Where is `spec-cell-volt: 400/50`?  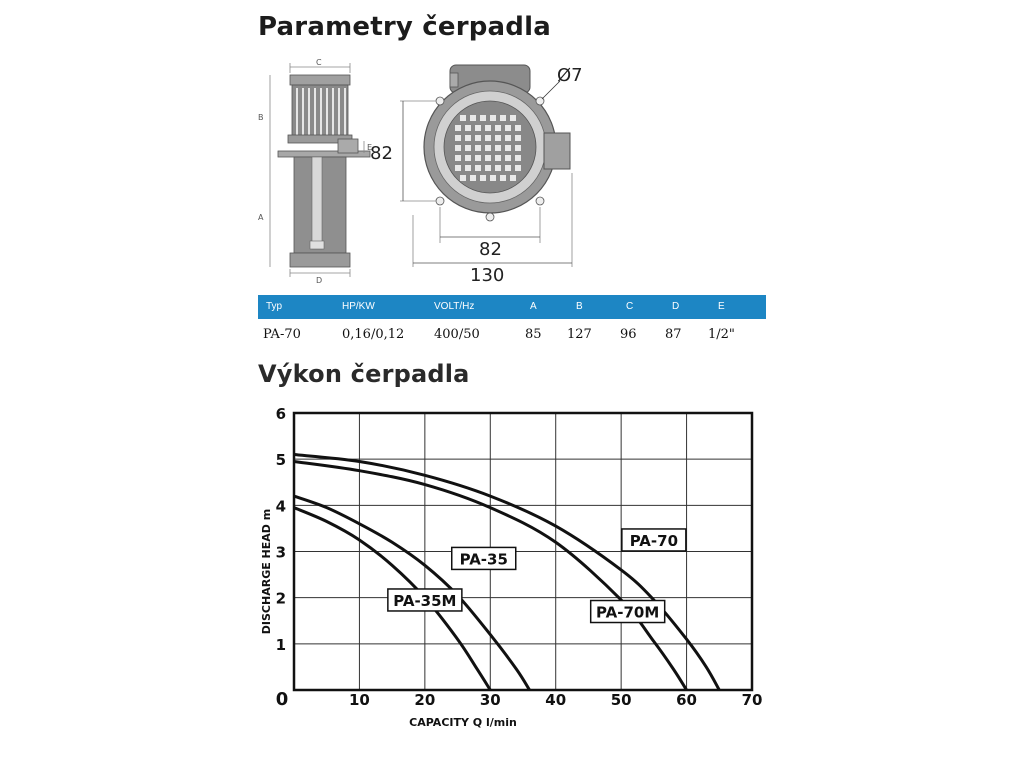
spec-cell-volt: 400/50 is located at coordinates (457, 334).